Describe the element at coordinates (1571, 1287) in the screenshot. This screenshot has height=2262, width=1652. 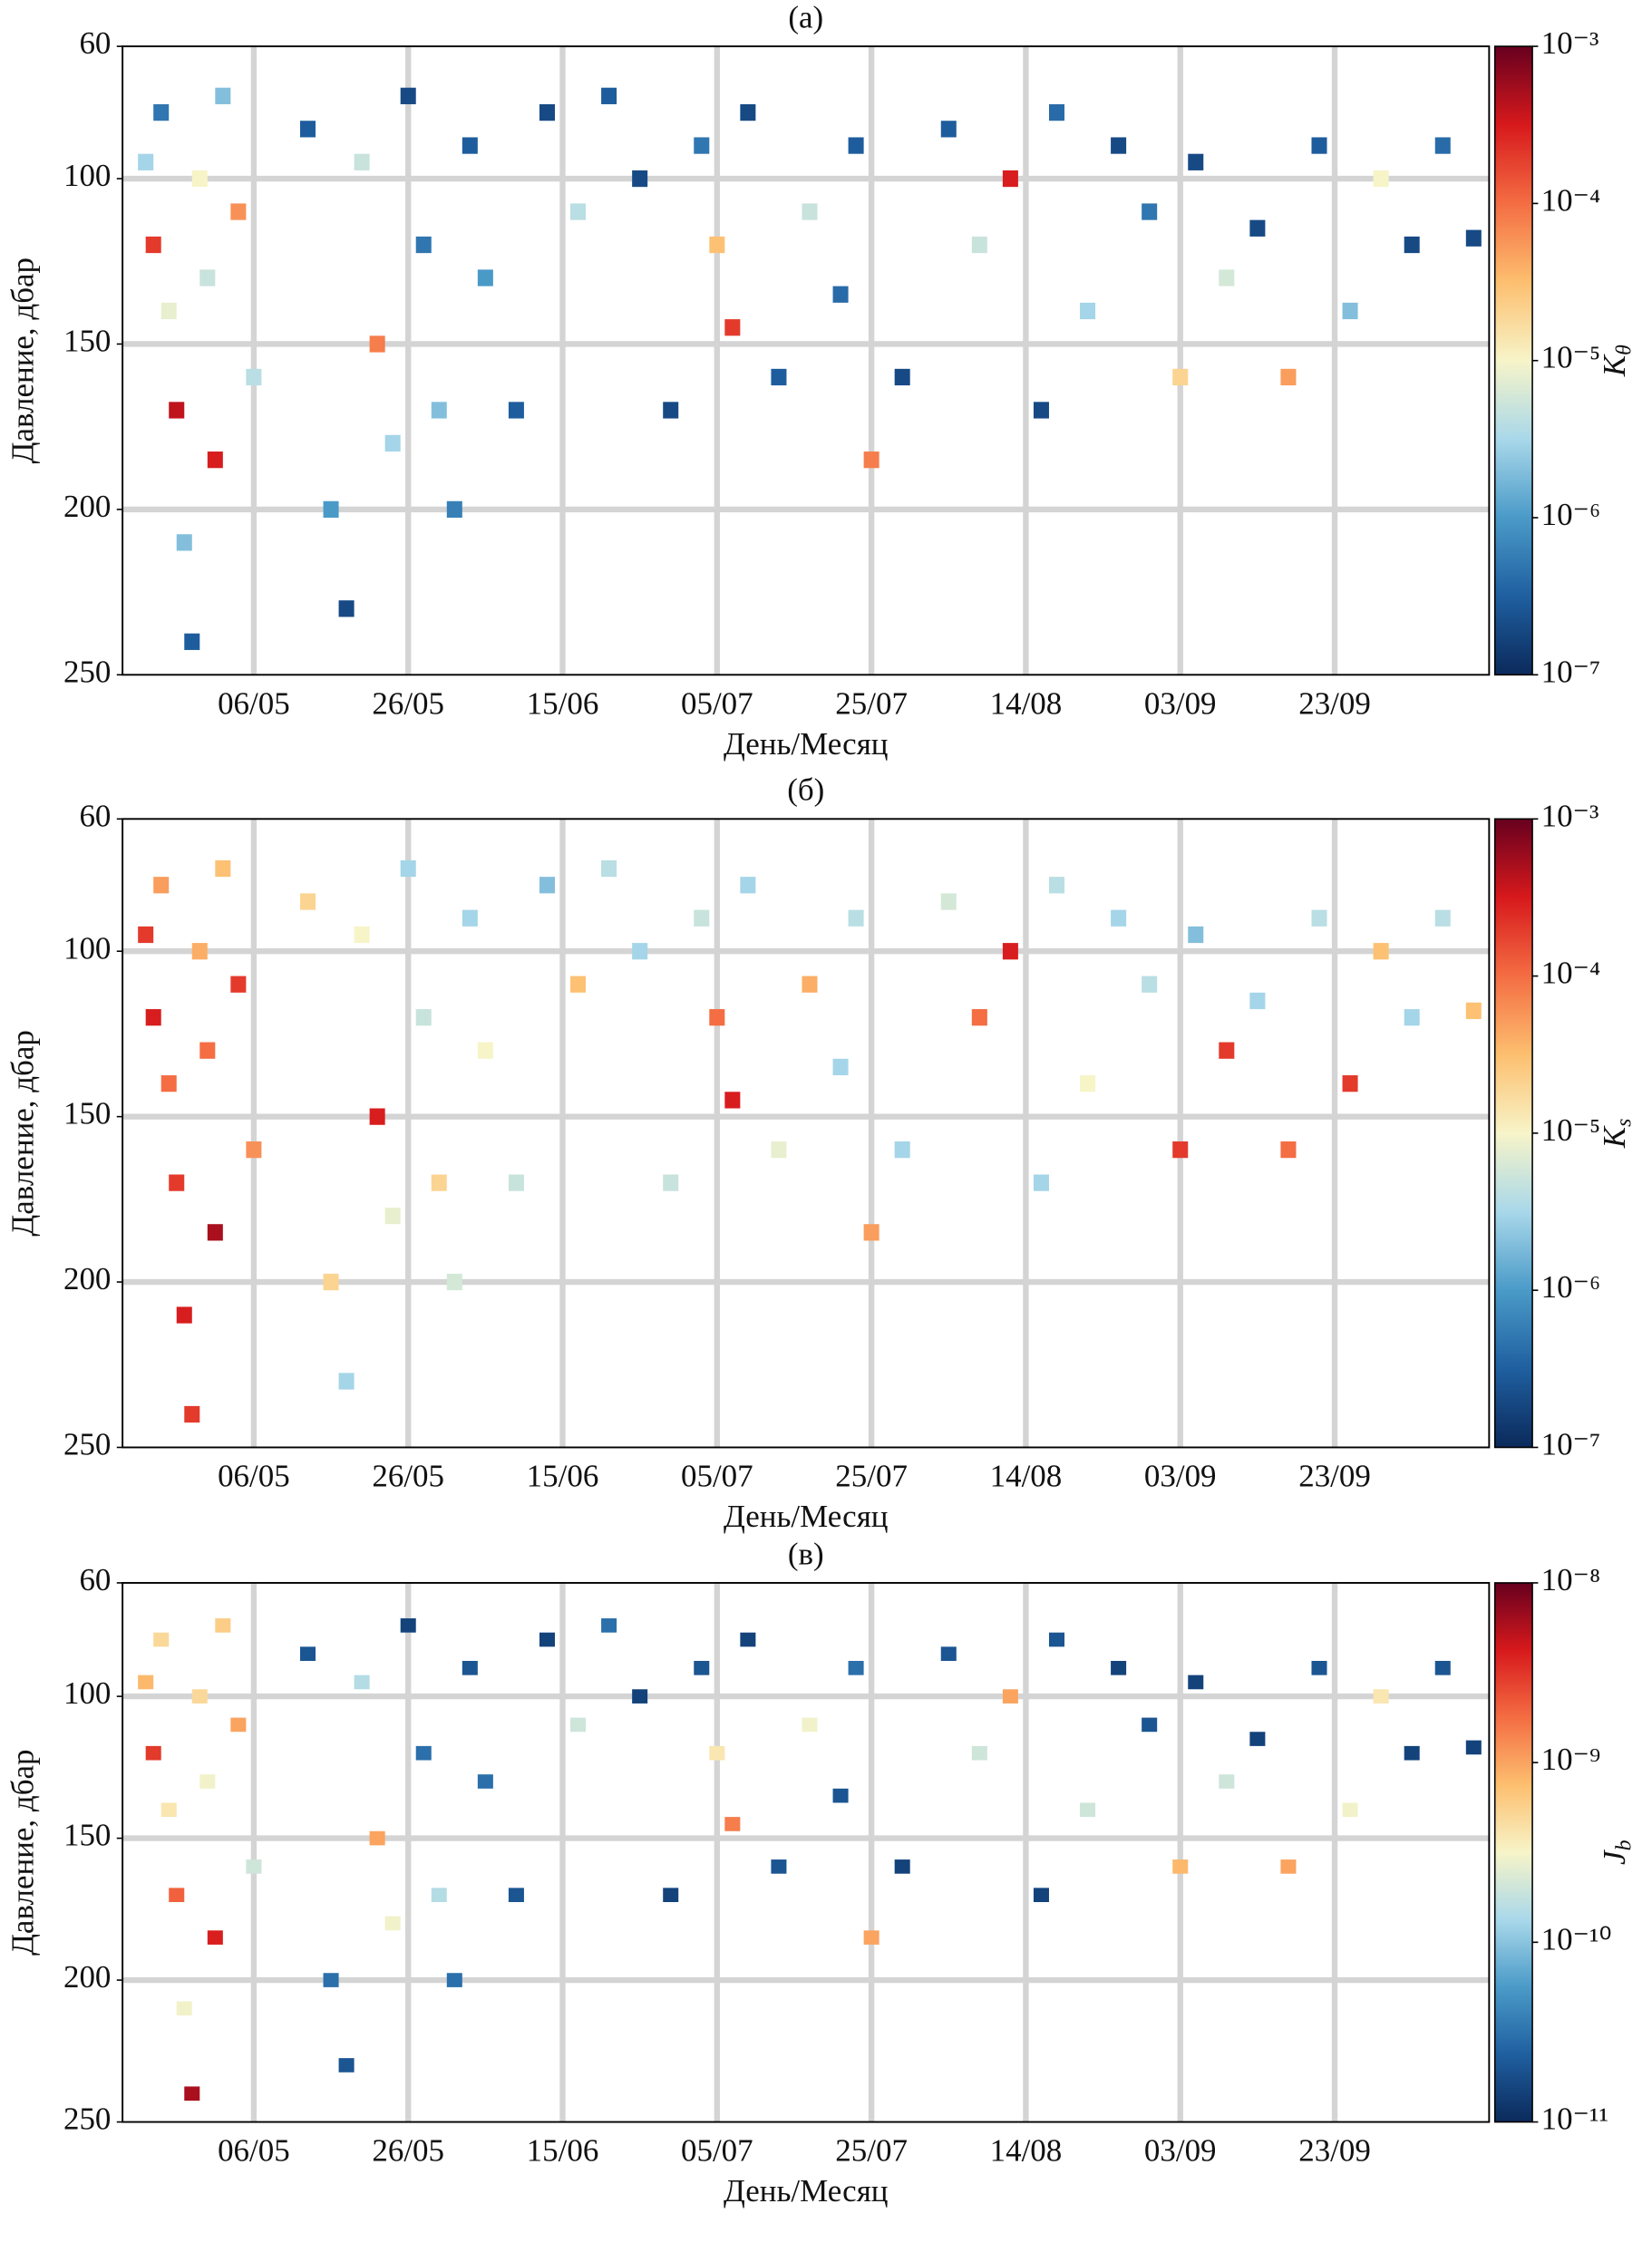
I see `colorbar-tick-label: 10⁻⁶` at that location.